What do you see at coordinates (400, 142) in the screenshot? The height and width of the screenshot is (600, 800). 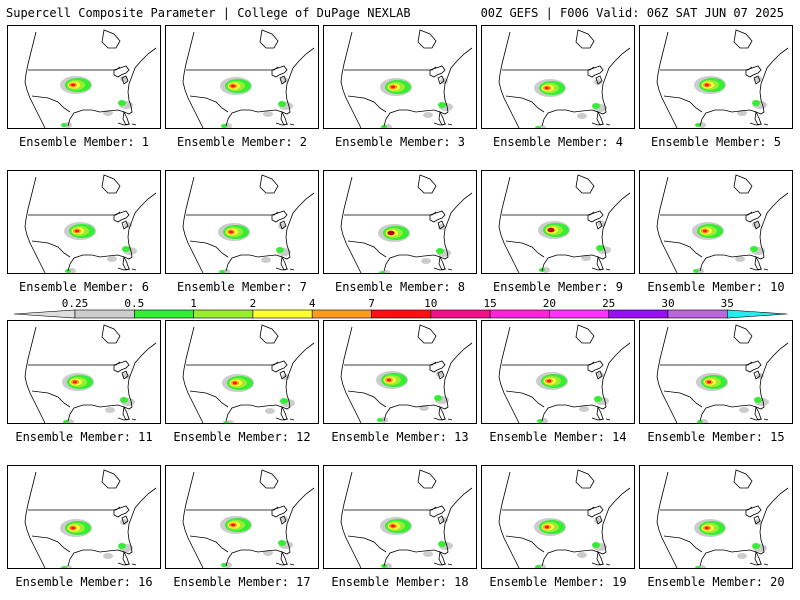 I see `ensemble-member-label: Ensemble Member: 3` at bounding box center [400, 142].